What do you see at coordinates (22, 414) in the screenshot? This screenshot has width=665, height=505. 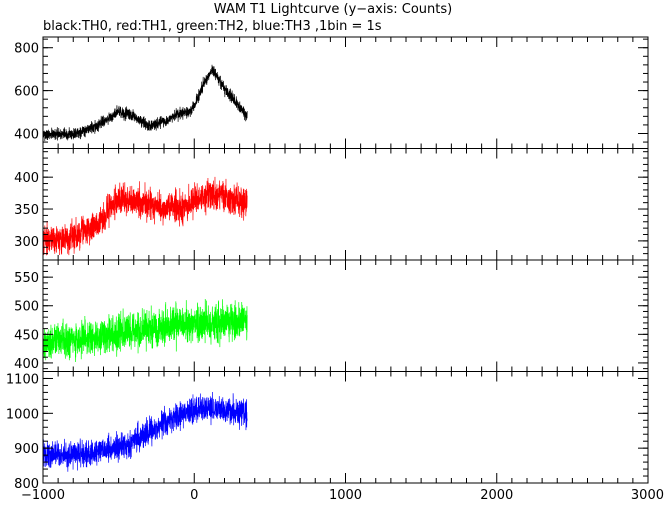 I see `y-tick-label: 1000` at bounding box center [22, 414].